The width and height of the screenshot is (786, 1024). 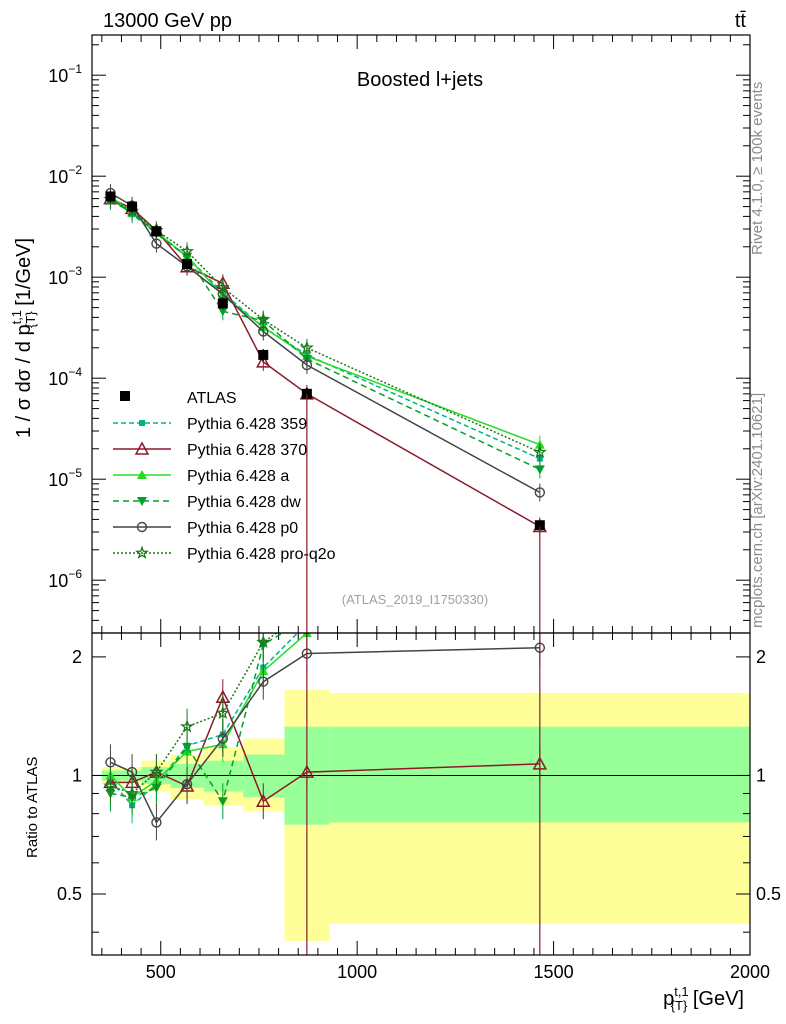 I want to click on series-pythia-6-428-dw-line, so click(x=325, y=335).